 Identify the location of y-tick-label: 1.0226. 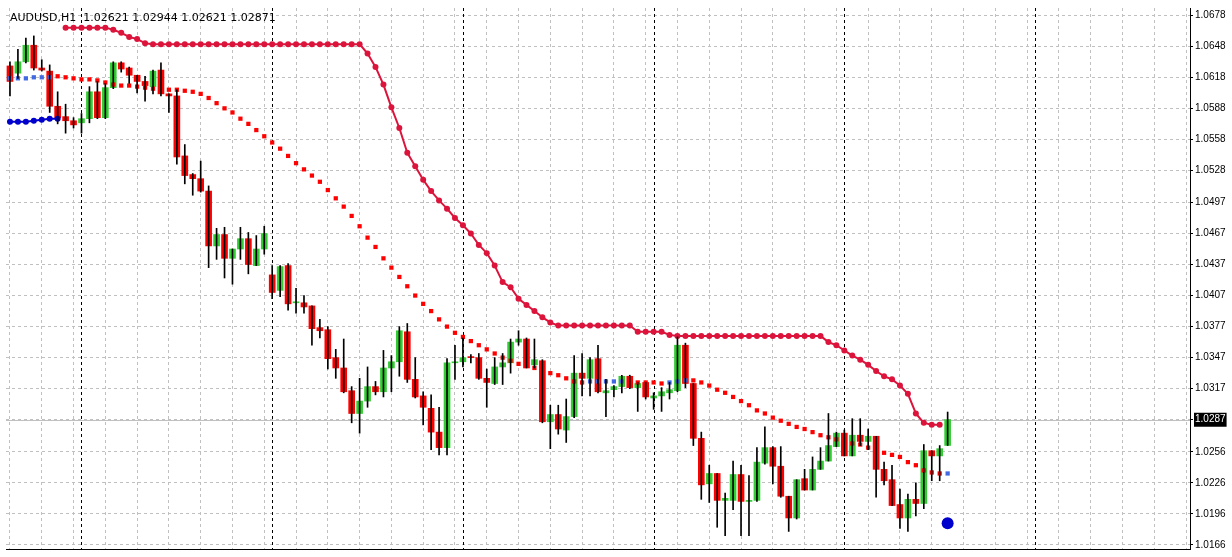
(1211, 482).